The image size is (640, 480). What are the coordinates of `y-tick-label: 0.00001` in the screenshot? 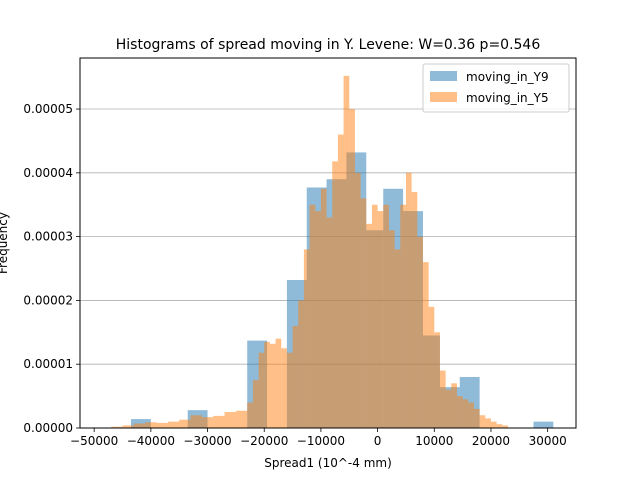 It's located at (48, 364).